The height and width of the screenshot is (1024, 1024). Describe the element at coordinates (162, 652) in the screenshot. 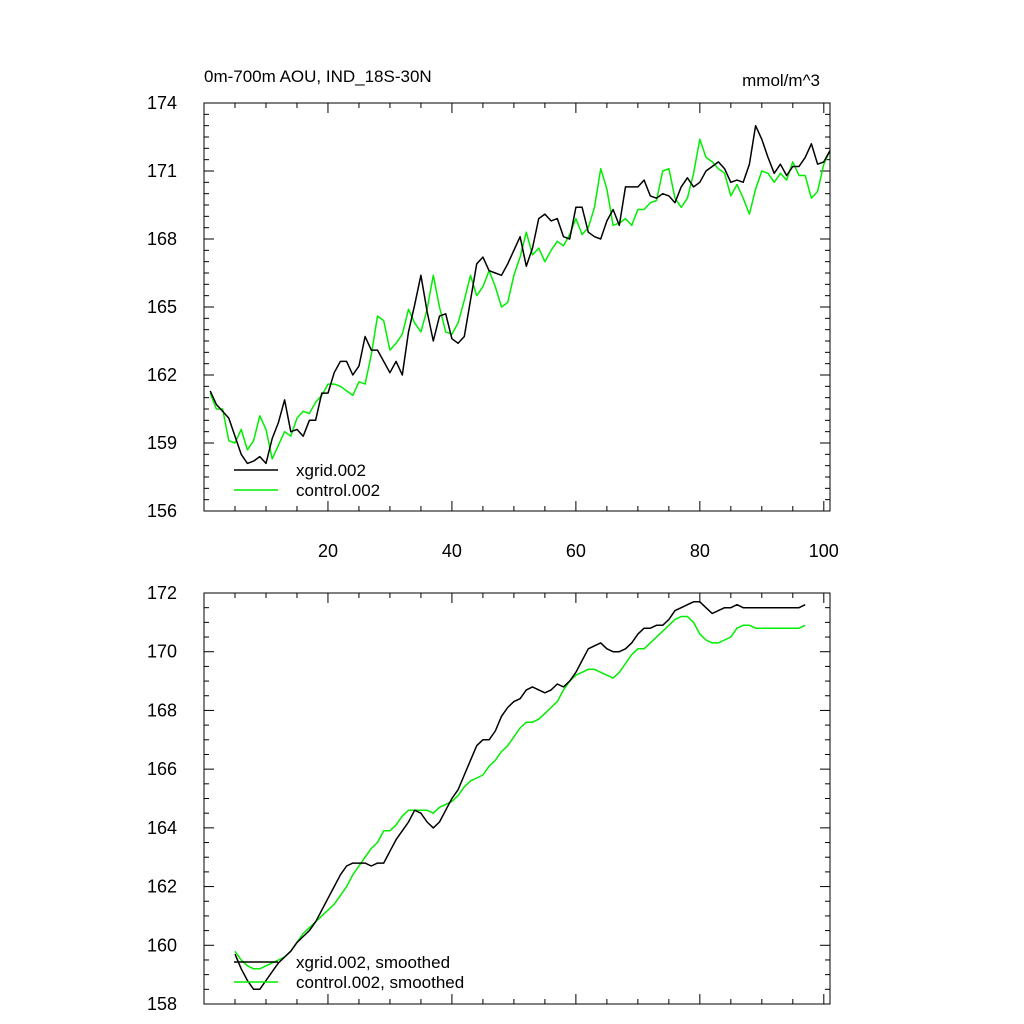

I see `y-tick-label: 170` at that location.